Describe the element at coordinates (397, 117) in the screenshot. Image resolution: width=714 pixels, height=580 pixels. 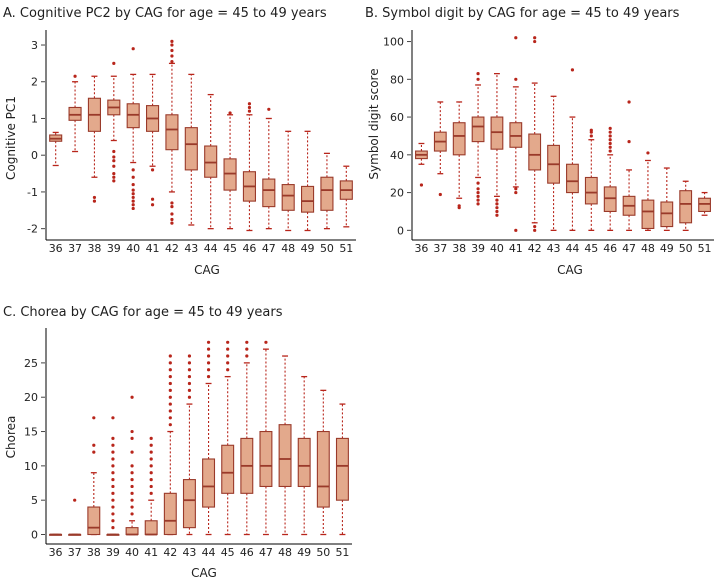
I see `panel-b-ytick-label: 60` at that location.